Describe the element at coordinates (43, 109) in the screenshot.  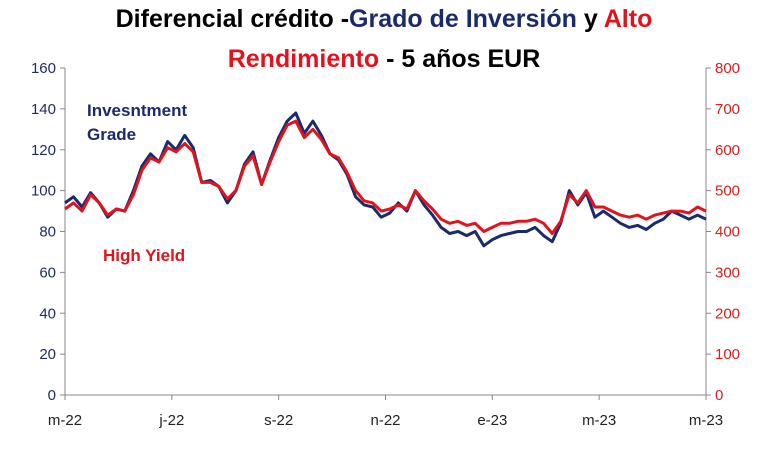
I see `left-tick-label: 140` at that location.